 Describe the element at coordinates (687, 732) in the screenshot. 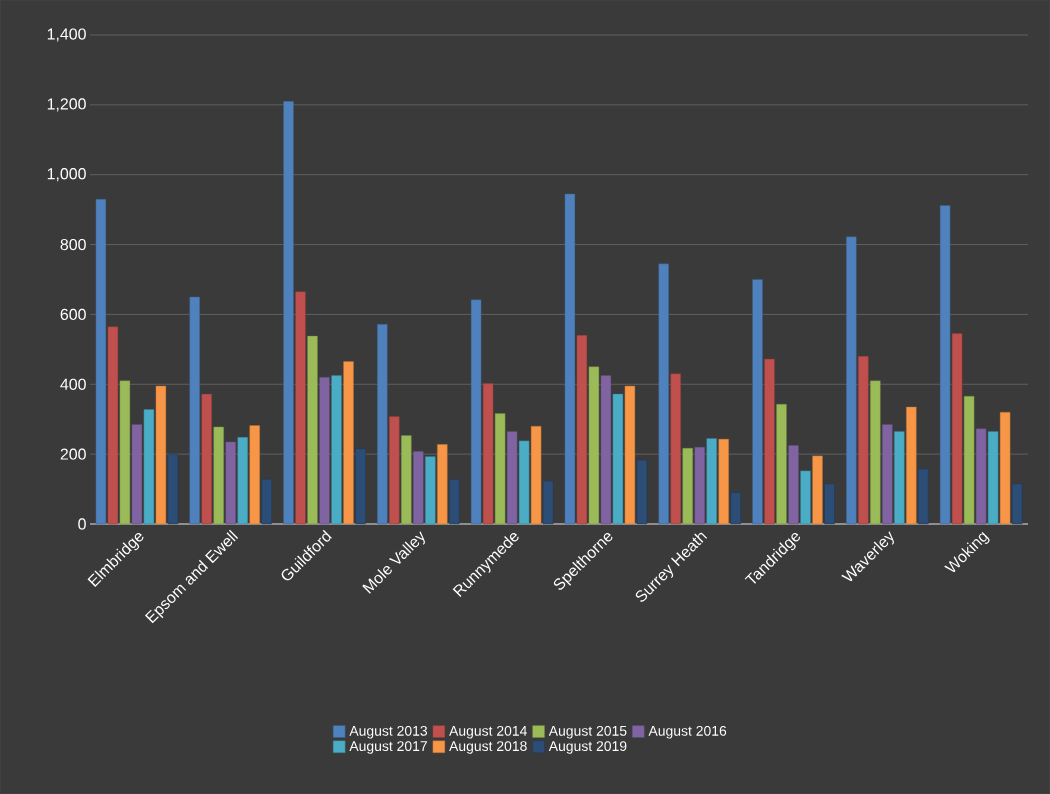

I see `legend-label: August 2016` at that location.